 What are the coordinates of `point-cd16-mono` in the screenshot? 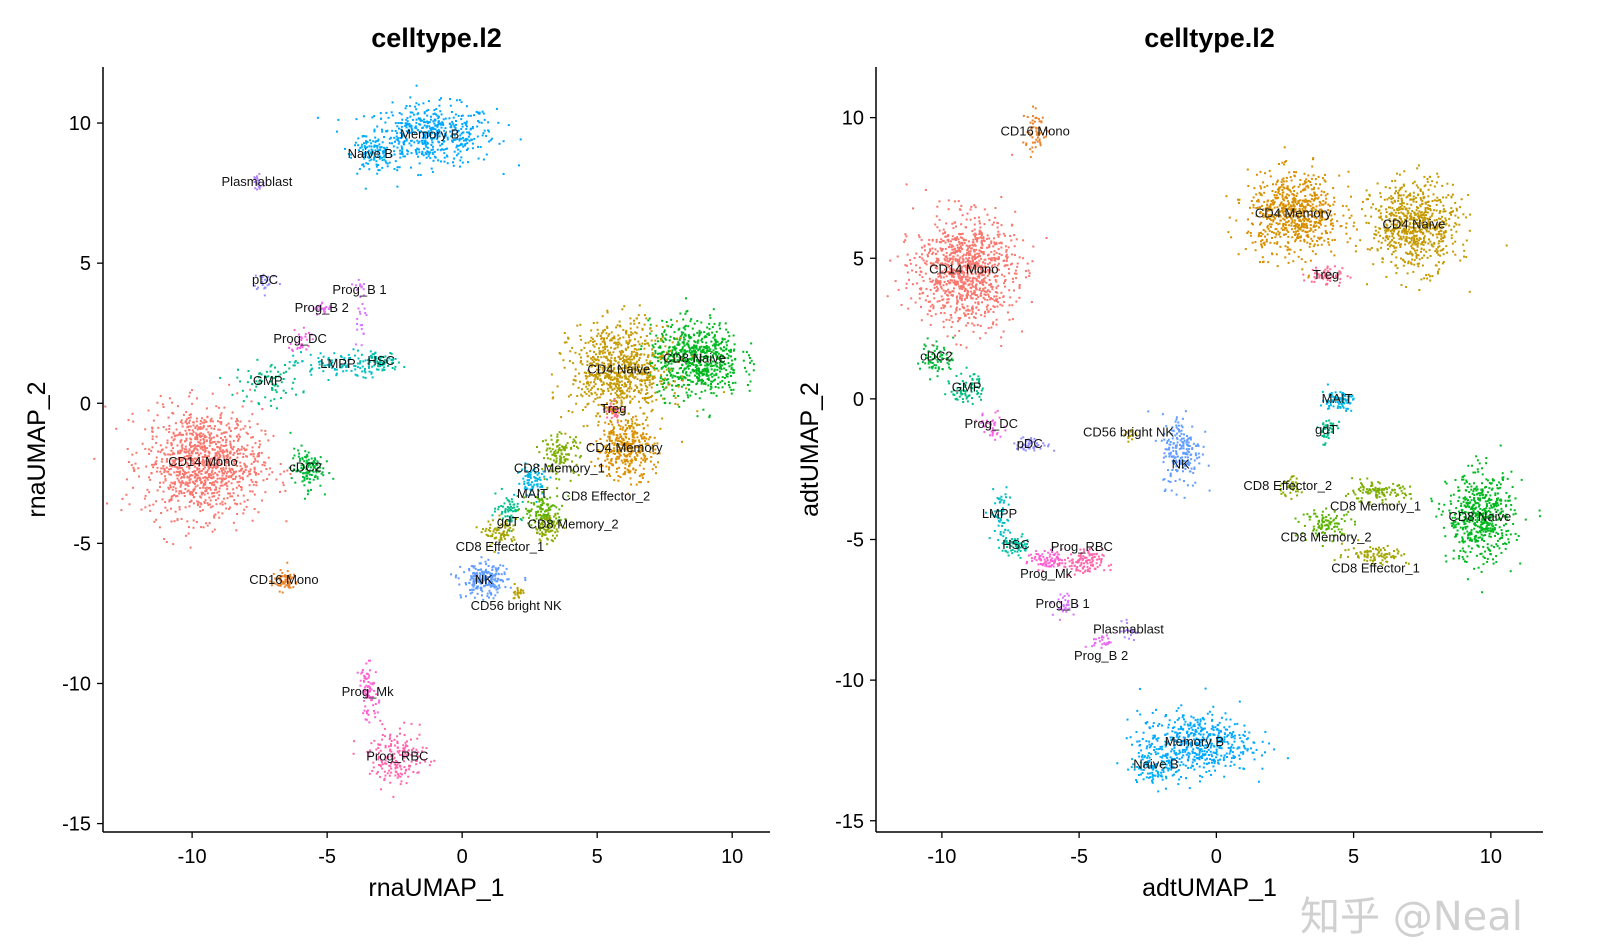 It's located at (288, 587).